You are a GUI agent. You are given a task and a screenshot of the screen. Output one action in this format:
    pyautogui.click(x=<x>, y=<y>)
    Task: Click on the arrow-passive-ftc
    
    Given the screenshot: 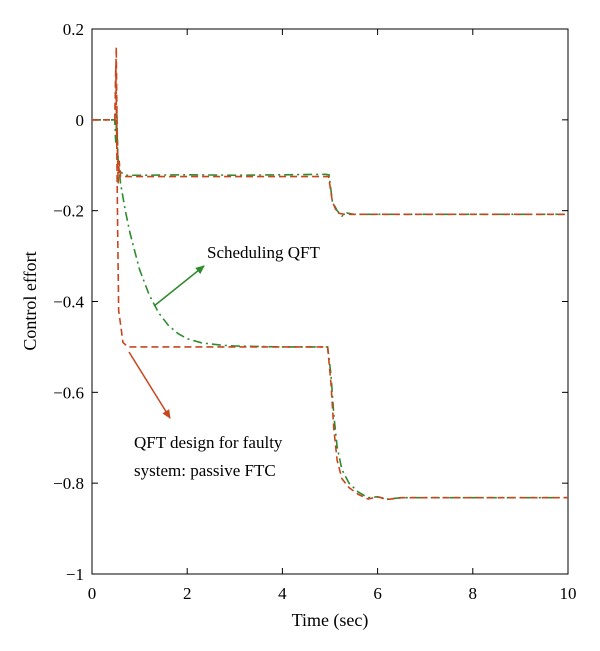 What is the action you would take?
    pyautogui.click(x=149, y=385)
    